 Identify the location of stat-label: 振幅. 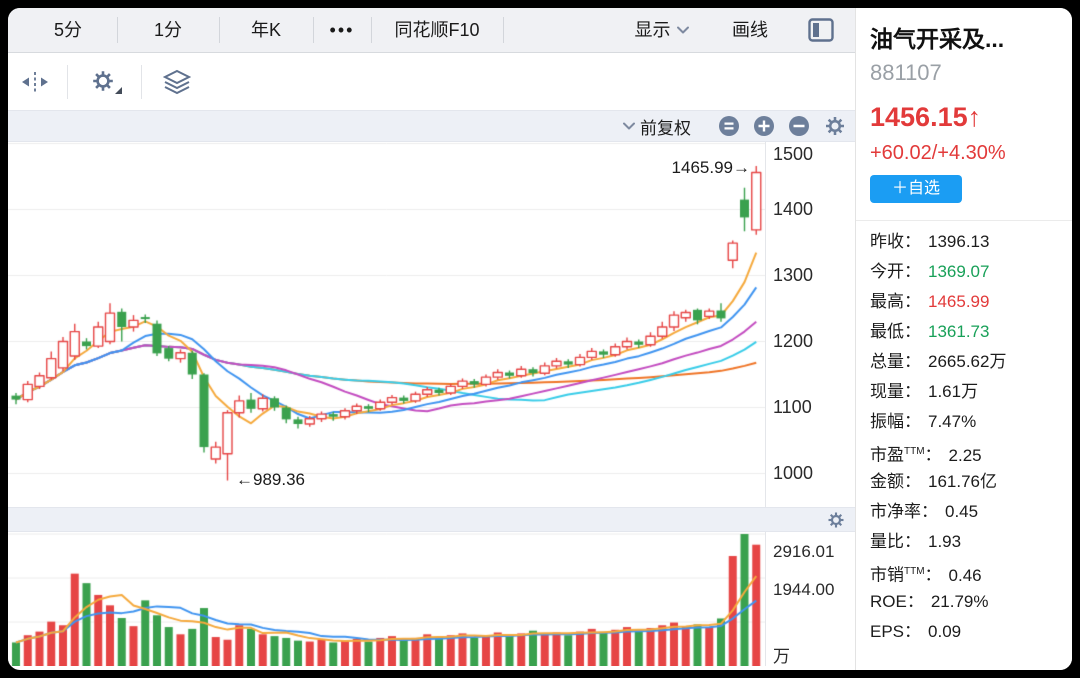
(887, 421).